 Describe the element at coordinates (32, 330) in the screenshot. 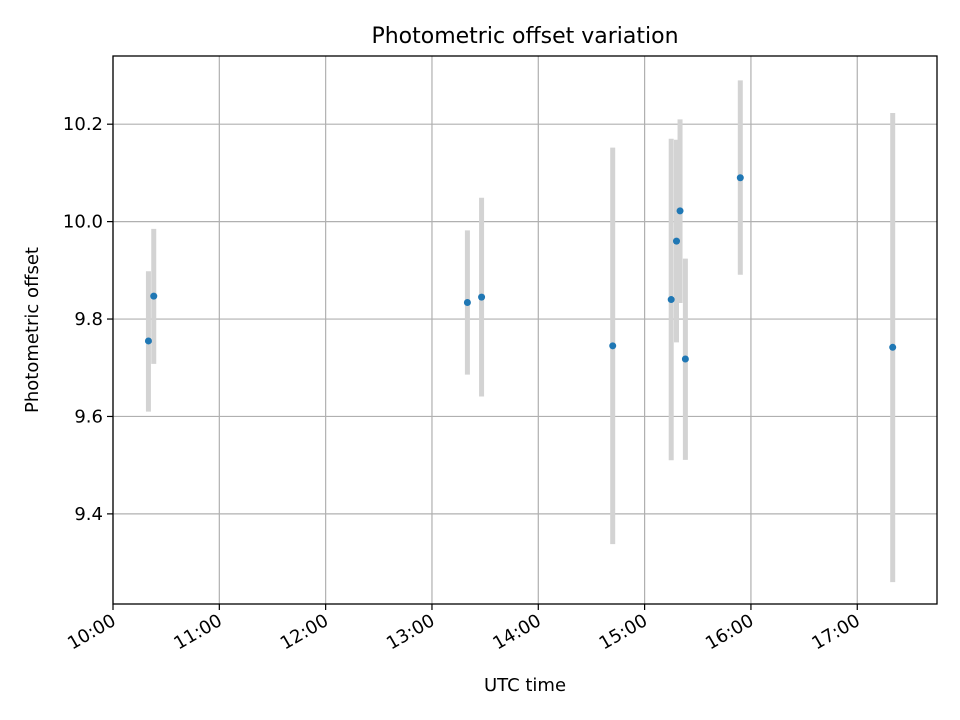

I see `y-axis-label: Photometric offset` at that location.